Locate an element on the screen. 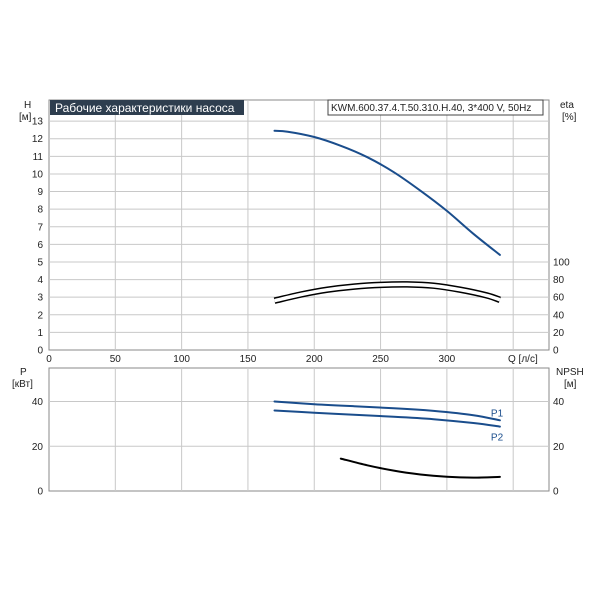 This screenshot has height=600, width=600. x-tick-label: 100 is located at coordinates (181, 359).